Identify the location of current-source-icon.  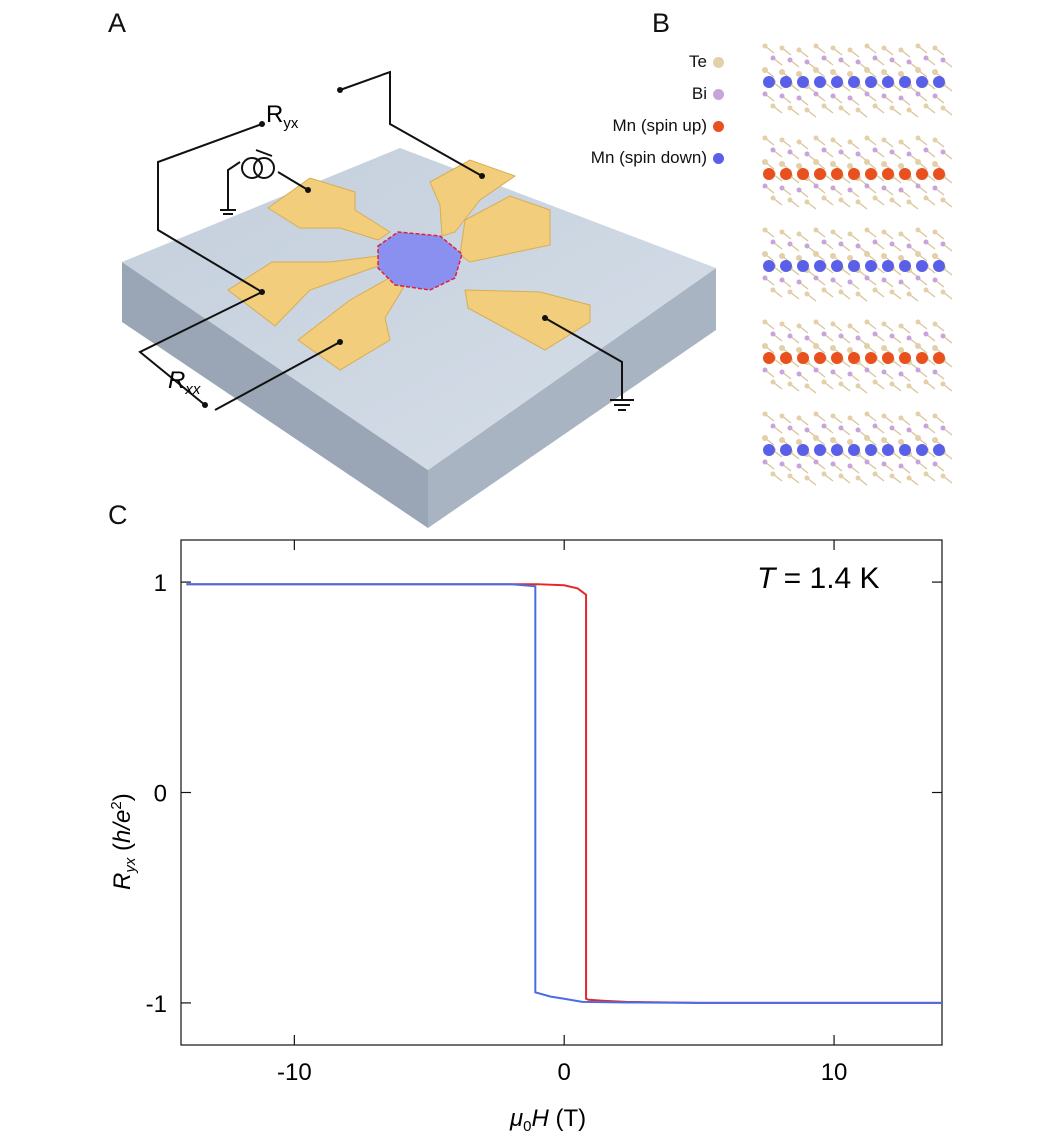
(258, 164).